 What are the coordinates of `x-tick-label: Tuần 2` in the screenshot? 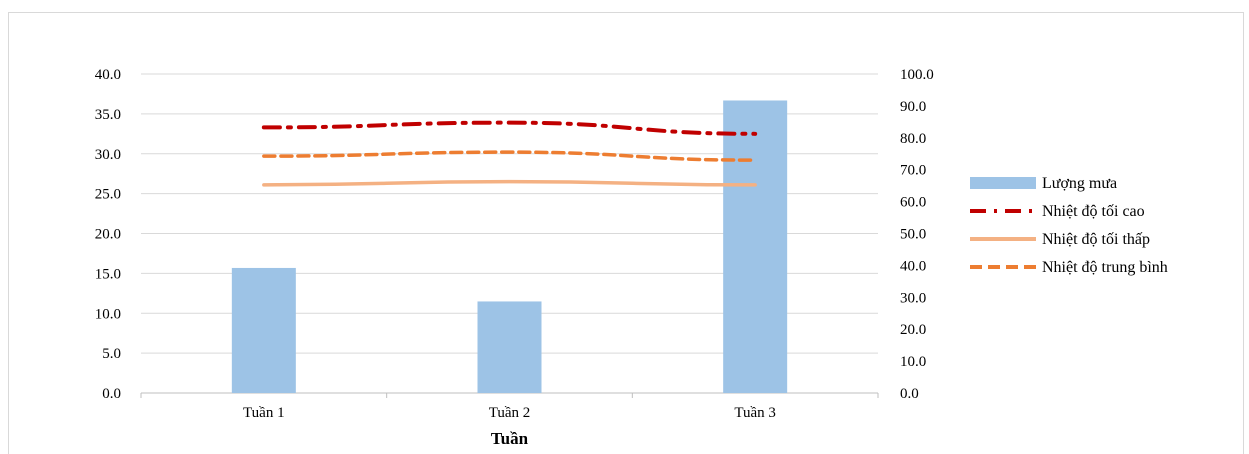 It's located at (510, 413).